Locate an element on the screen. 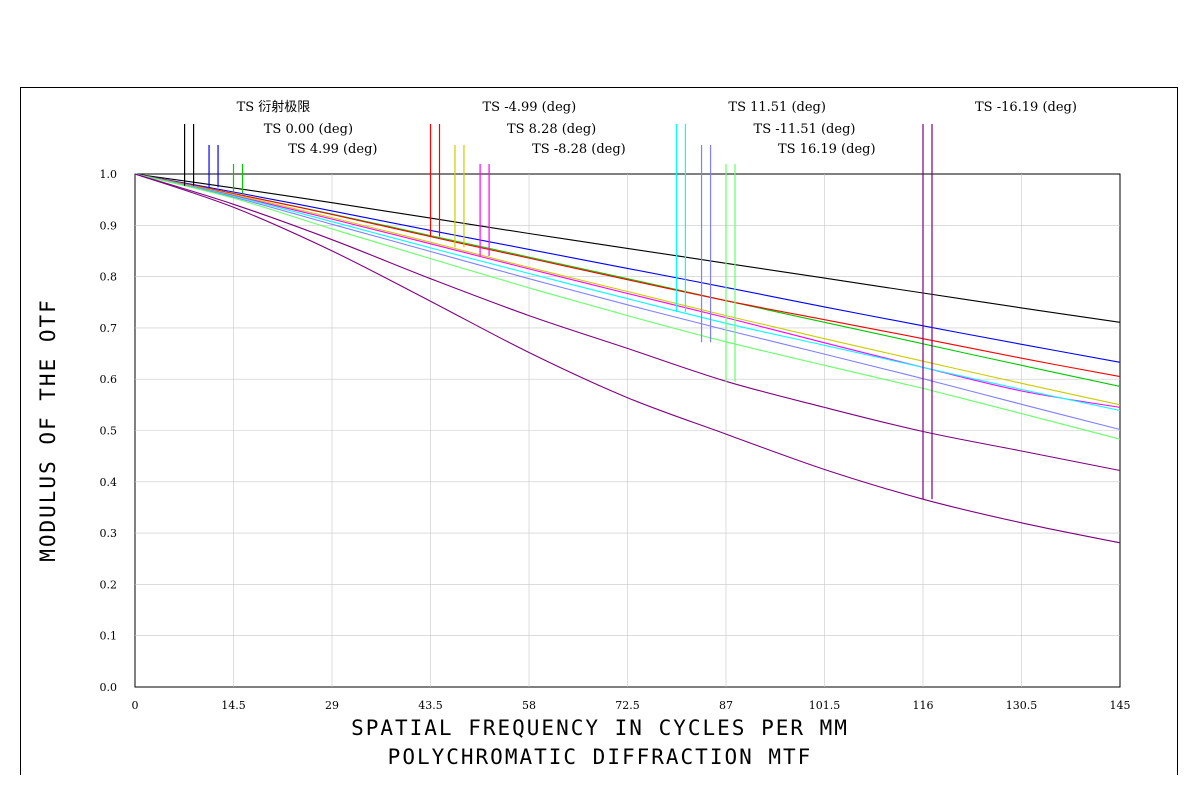 The height and width of the screenshot is (800, 1200). y-tick-label: 0.6 is located at coordinates (109, 379).